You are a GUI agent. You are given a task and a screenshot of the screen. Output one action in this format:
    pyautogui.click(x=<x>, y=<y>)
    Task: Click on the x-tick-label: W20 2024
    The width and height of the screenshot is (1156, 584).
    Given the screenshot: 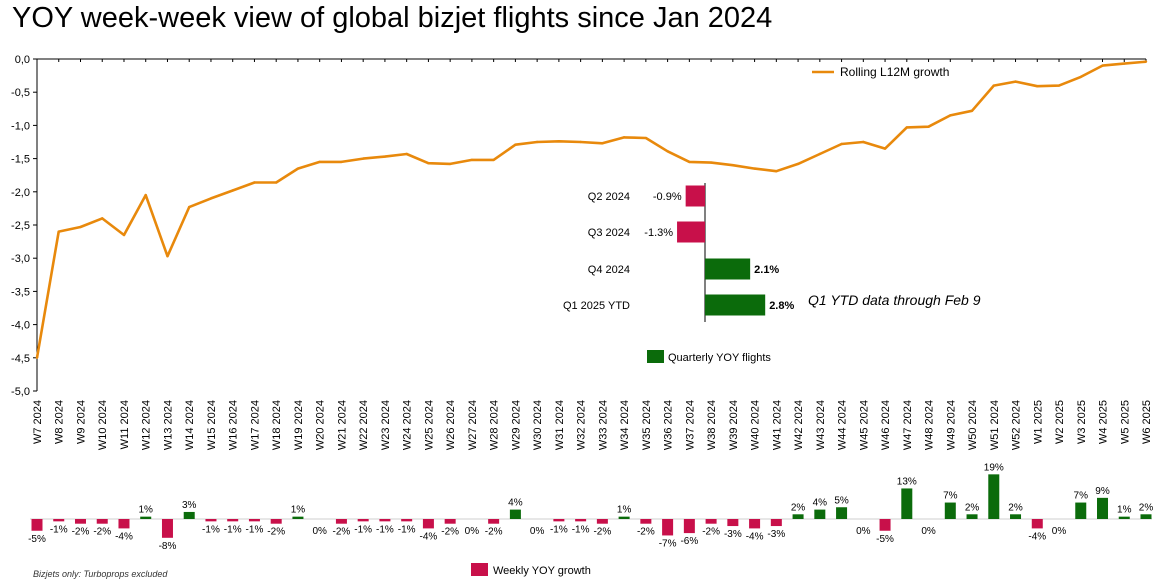 What is the action you would take?
    pyautogui.click(x=321, y=425)
    